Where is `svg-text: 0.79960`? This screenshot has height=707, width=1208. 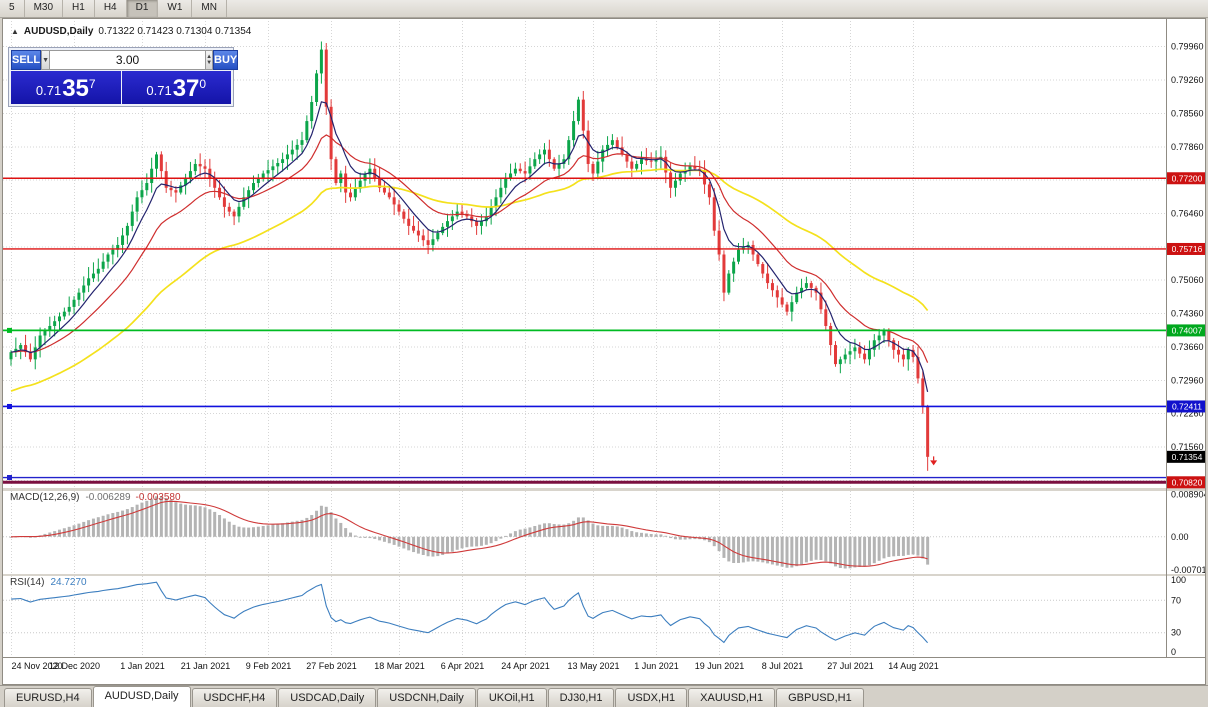 svg-text: 0.79960 is located at coordinates (1187, 47).